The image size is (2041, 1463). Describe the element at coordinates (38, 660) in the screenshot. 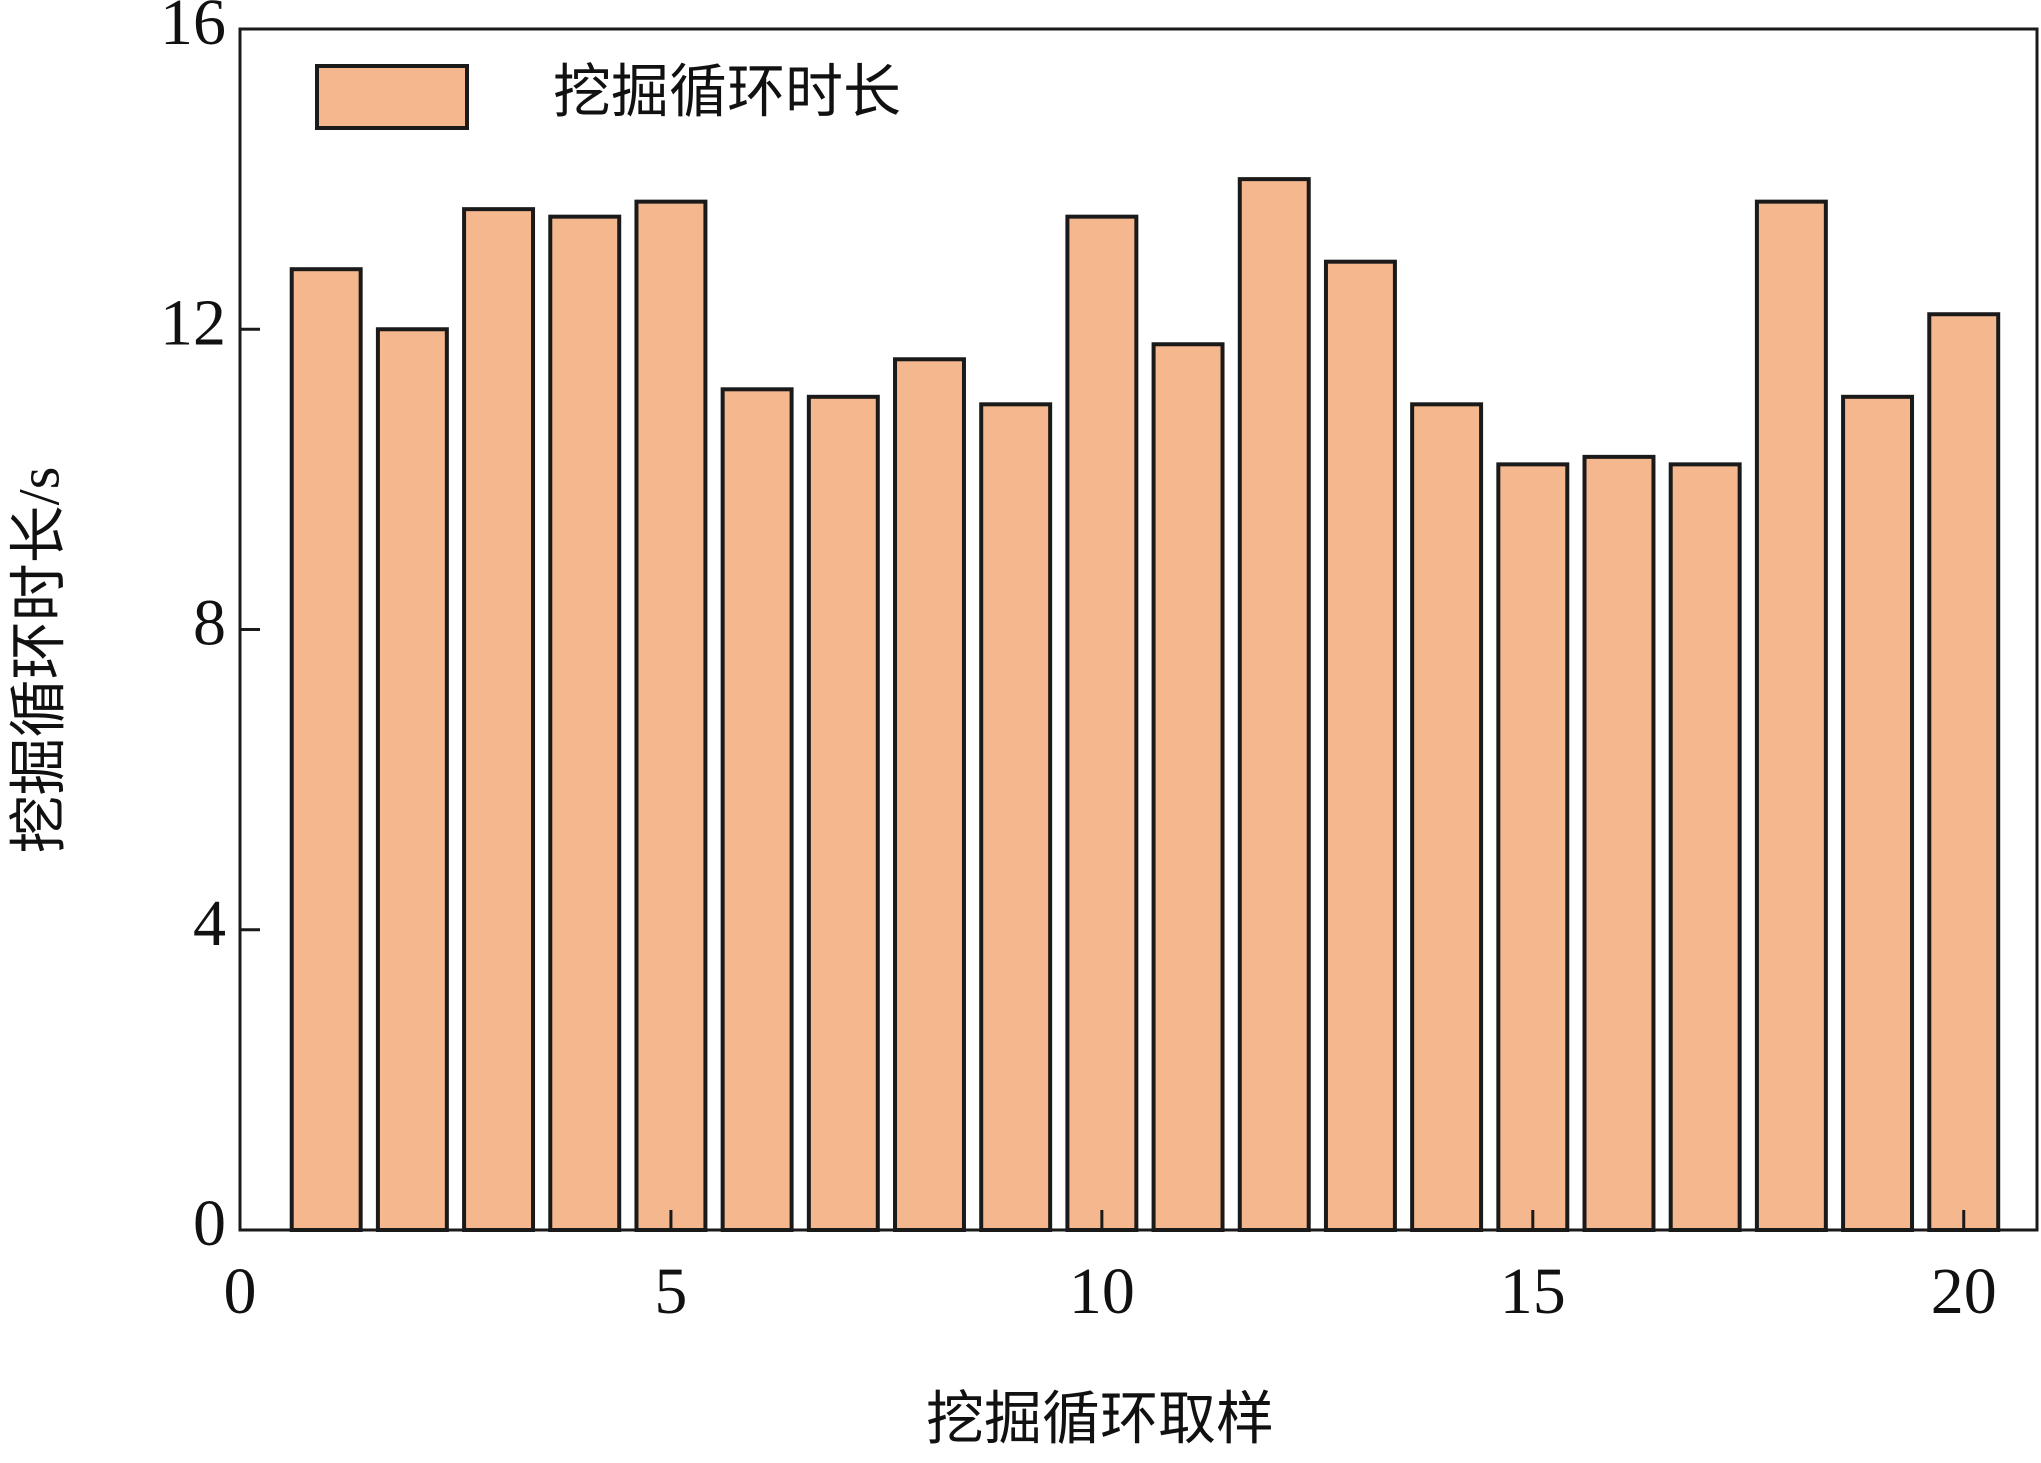

I see `y-axis-label: 挖掘循环时长/s` at that location.